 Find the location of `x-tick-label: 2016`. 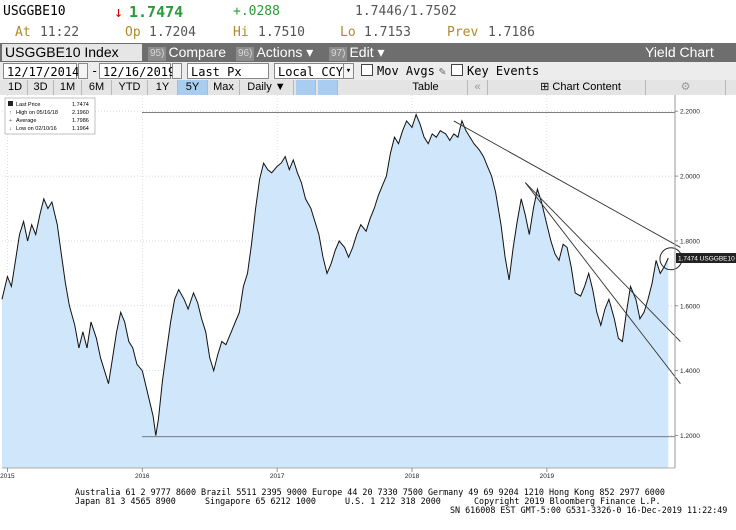

x-tick-label: 2016 is located at coordinates (142, 476).